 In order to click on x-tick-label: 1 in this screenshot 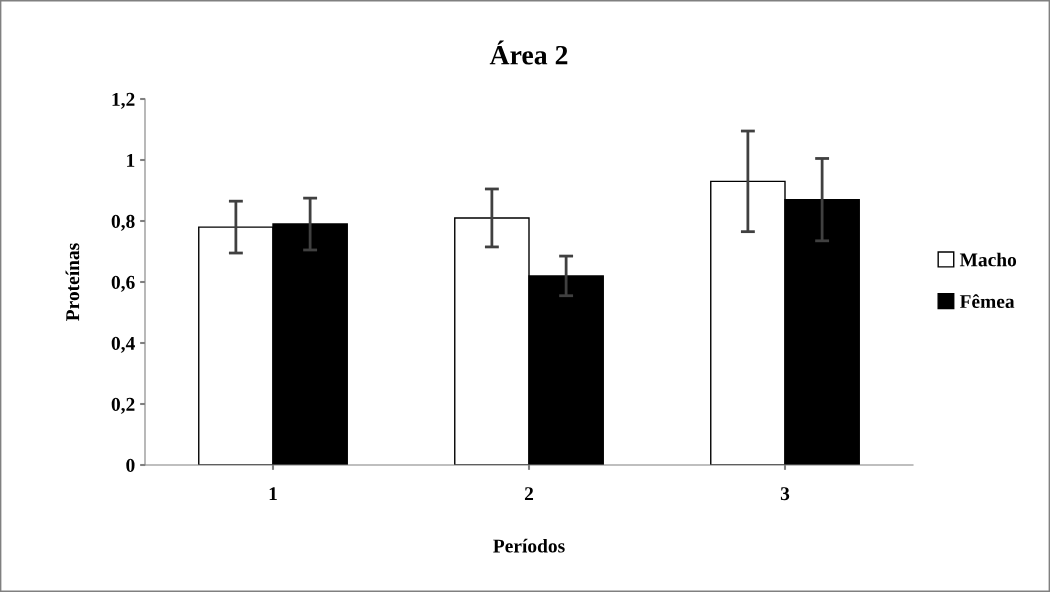, I will do `click(273, 494)`.